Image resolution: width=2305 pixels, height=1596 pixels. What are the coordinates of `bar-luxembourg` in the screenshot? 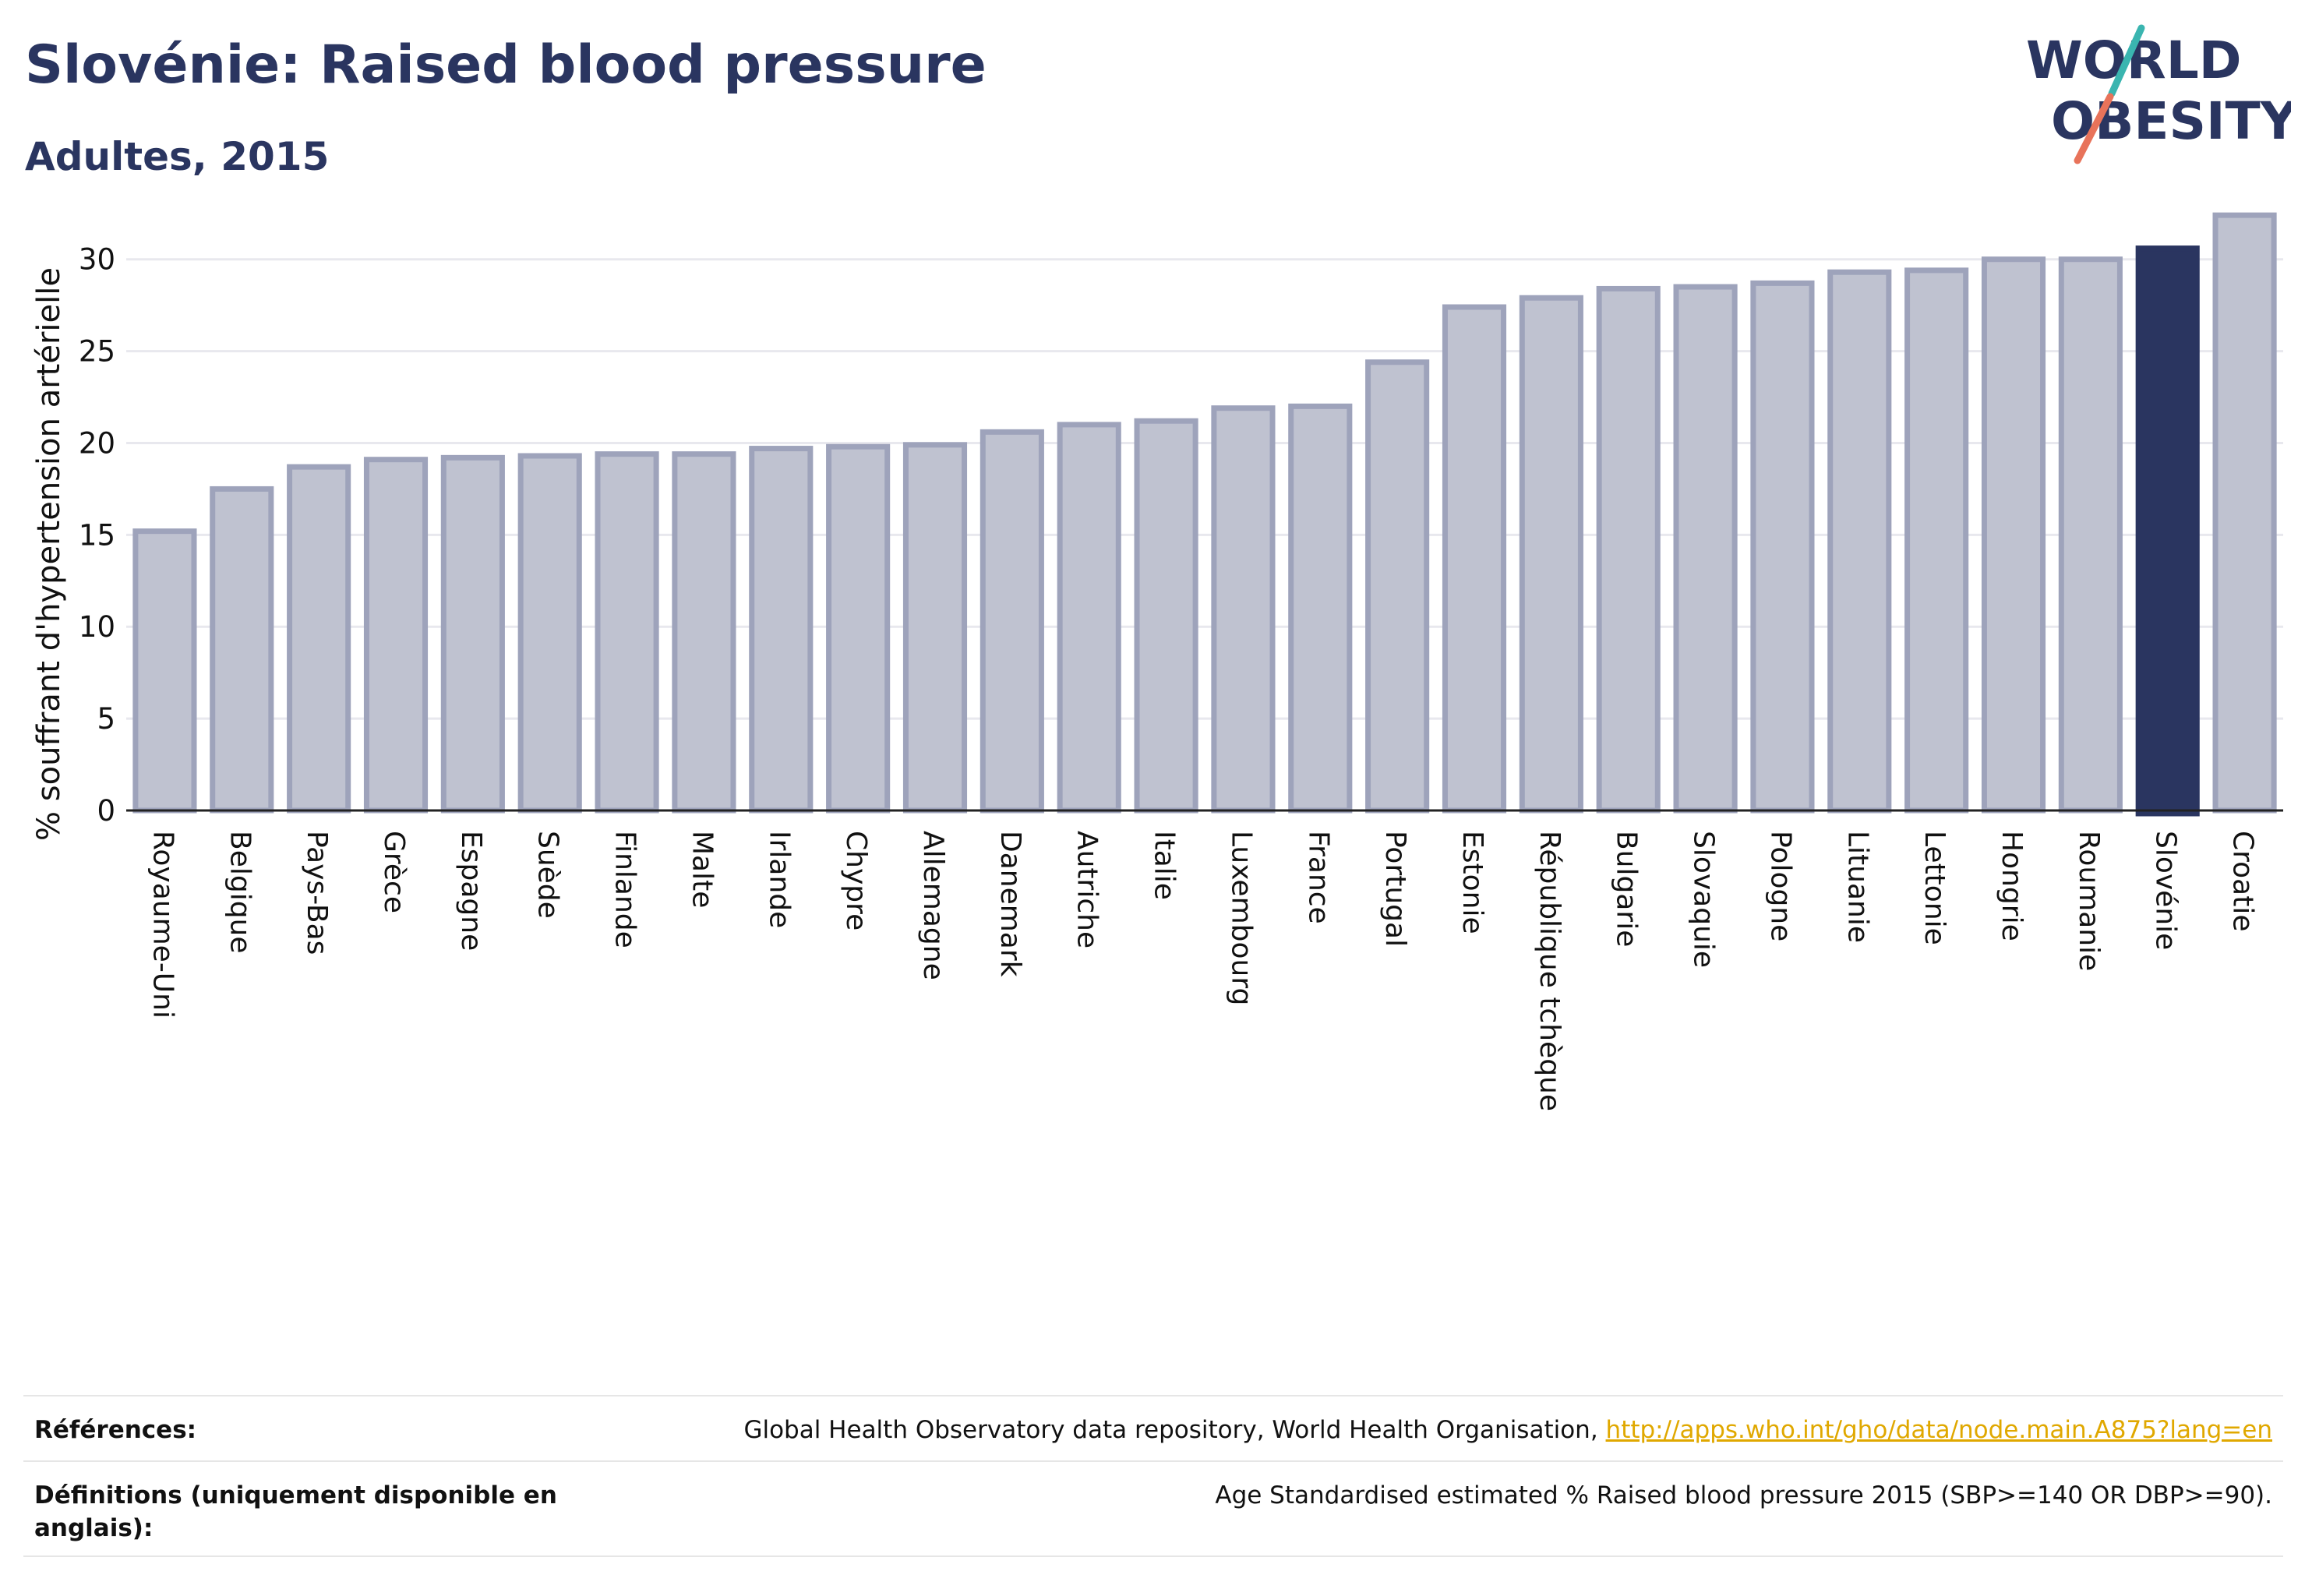 It's located at (1243, 609).